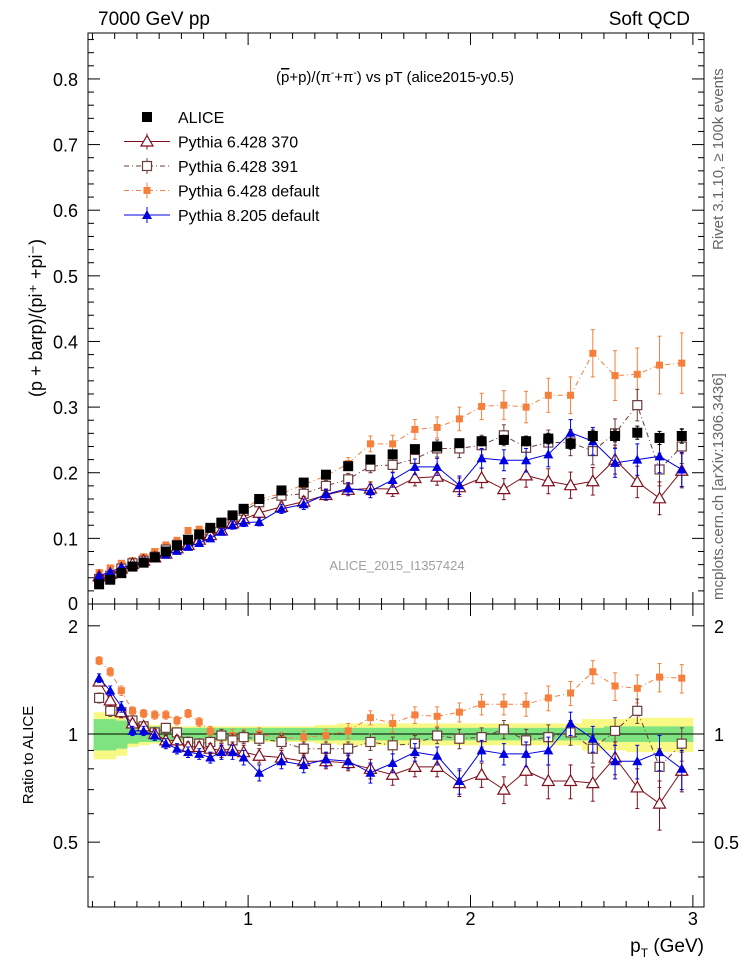 This screenshot has height=972, width=746. What do you see at coordinates (73, 627) in the screenshot?
I see `lower-ytick-label-left: 2` at bounding box center [73, 627].